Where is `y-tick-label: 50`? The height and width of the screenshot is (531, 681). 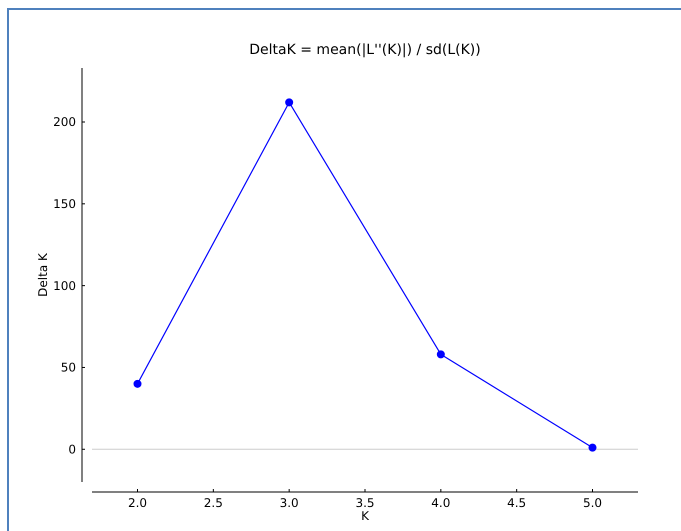
y-tick-label: 50 is located at coordinates (68, 367).